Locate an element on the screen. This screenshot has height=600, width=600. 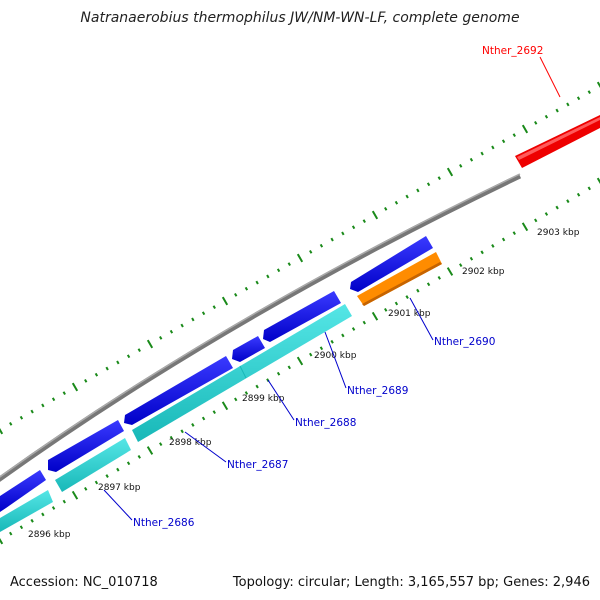
gene-label-nther-2688: Nther_2688 is located at coordinates (325, 423).